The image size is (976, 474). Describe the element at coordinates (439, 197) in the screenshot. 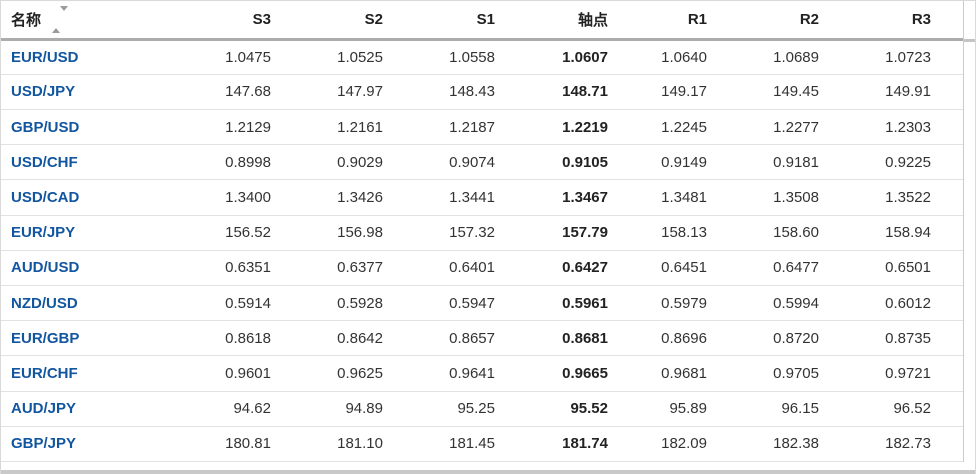

I see `s1-value: 1.3441` at that location.